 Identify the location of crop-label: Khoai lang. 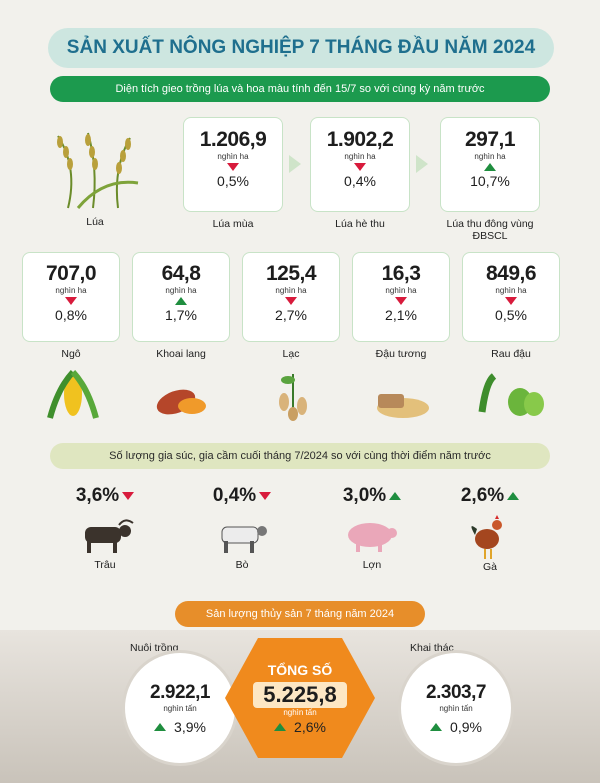
(181, 354).